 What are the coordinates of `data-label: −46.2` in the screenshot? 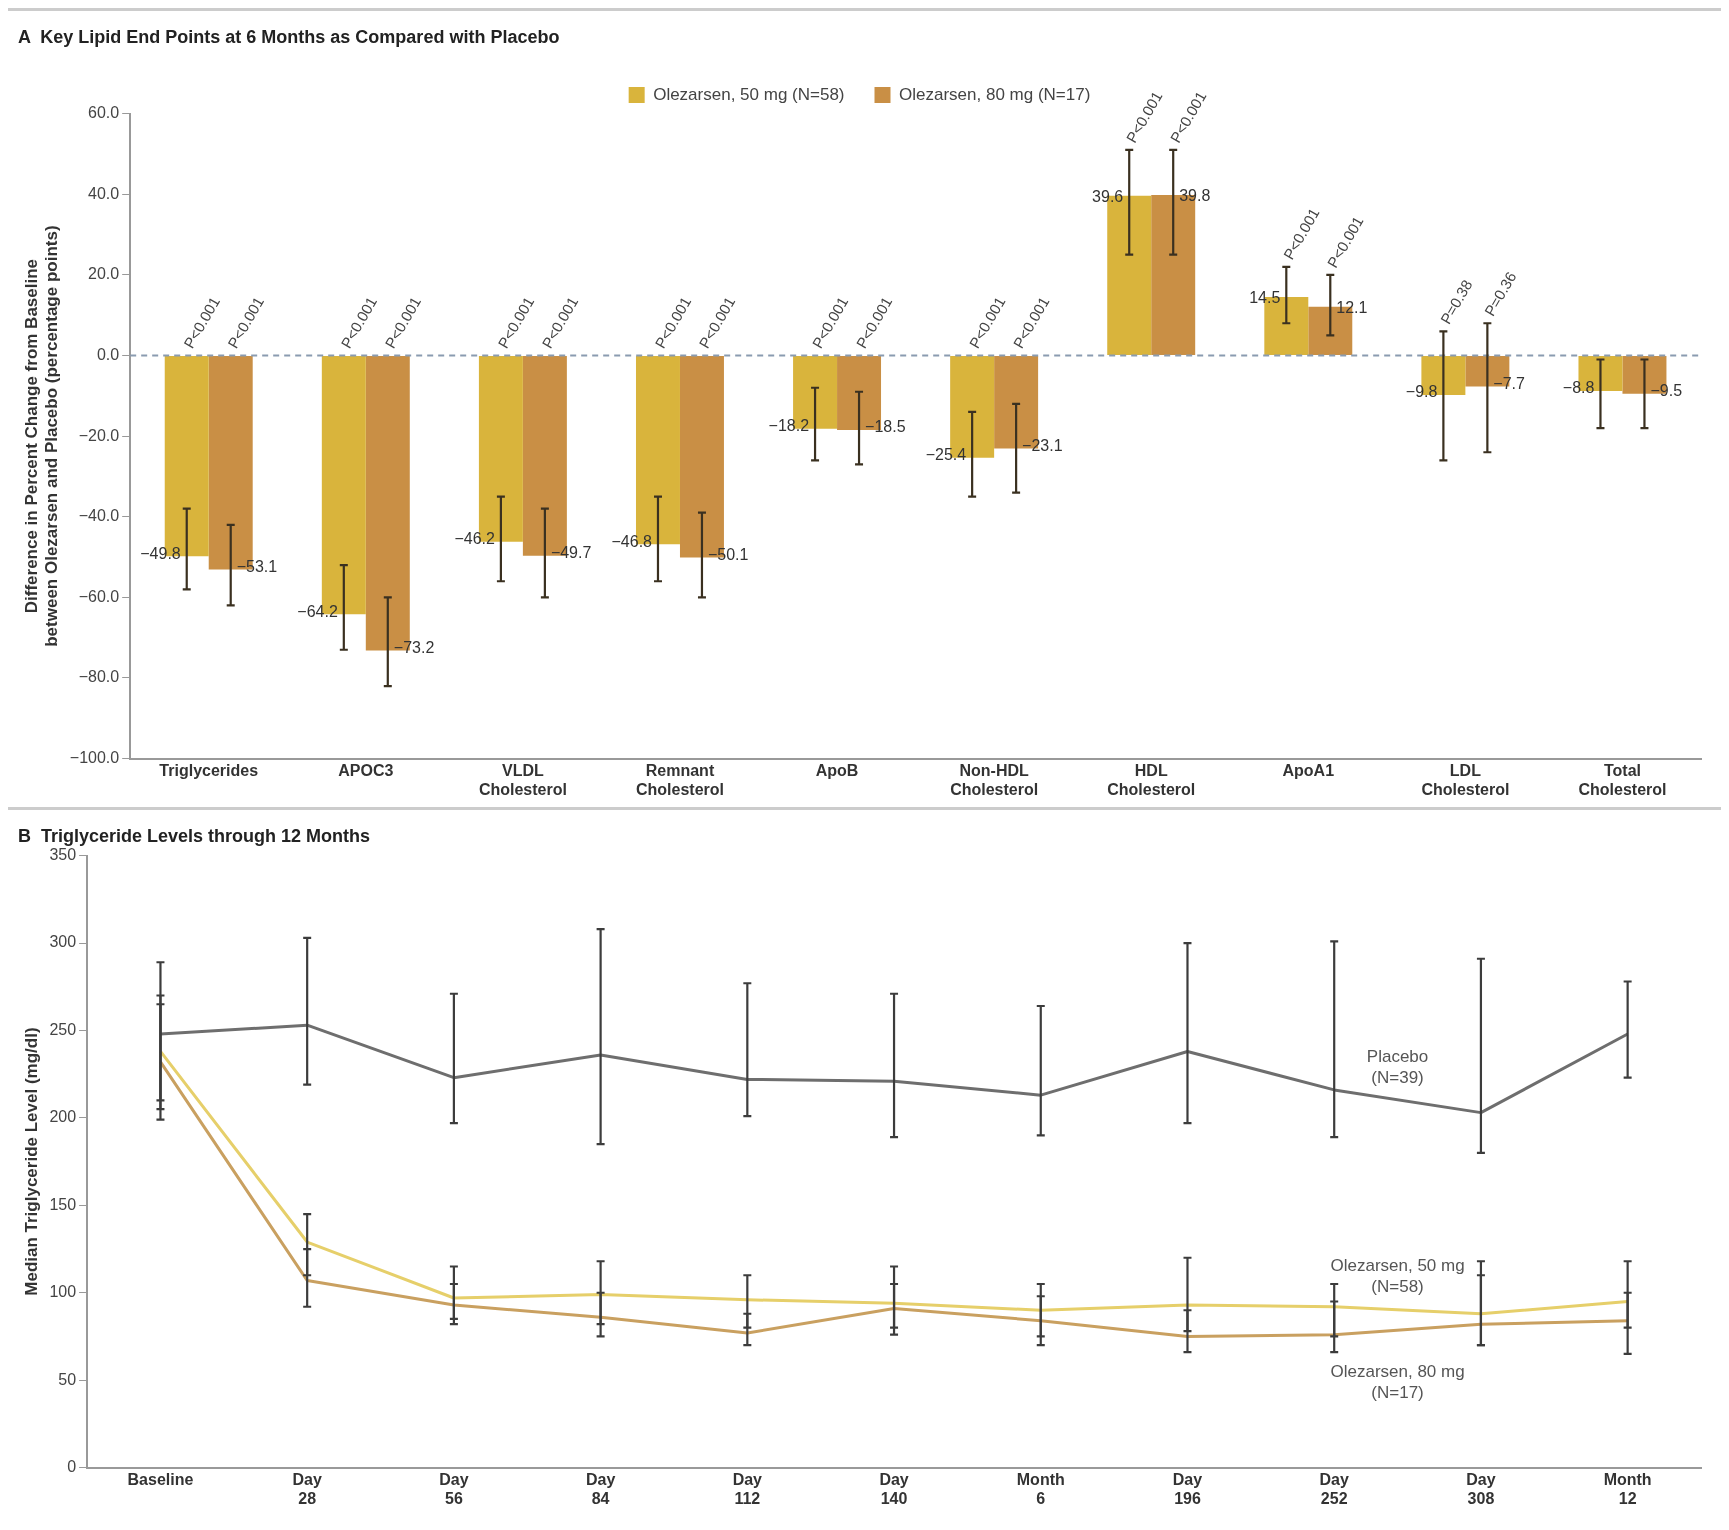 It's located at (474, 539).